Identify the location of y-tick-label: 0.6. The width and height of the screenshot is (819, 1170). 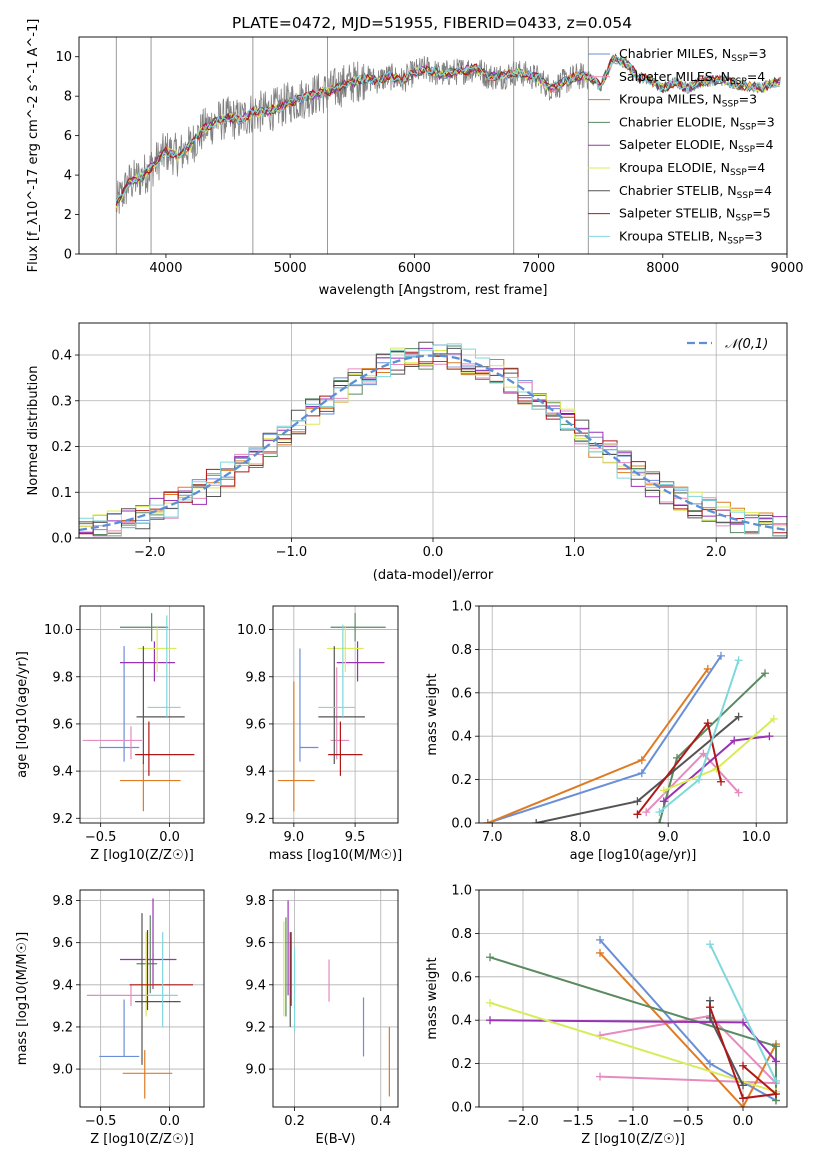
(461, 693).